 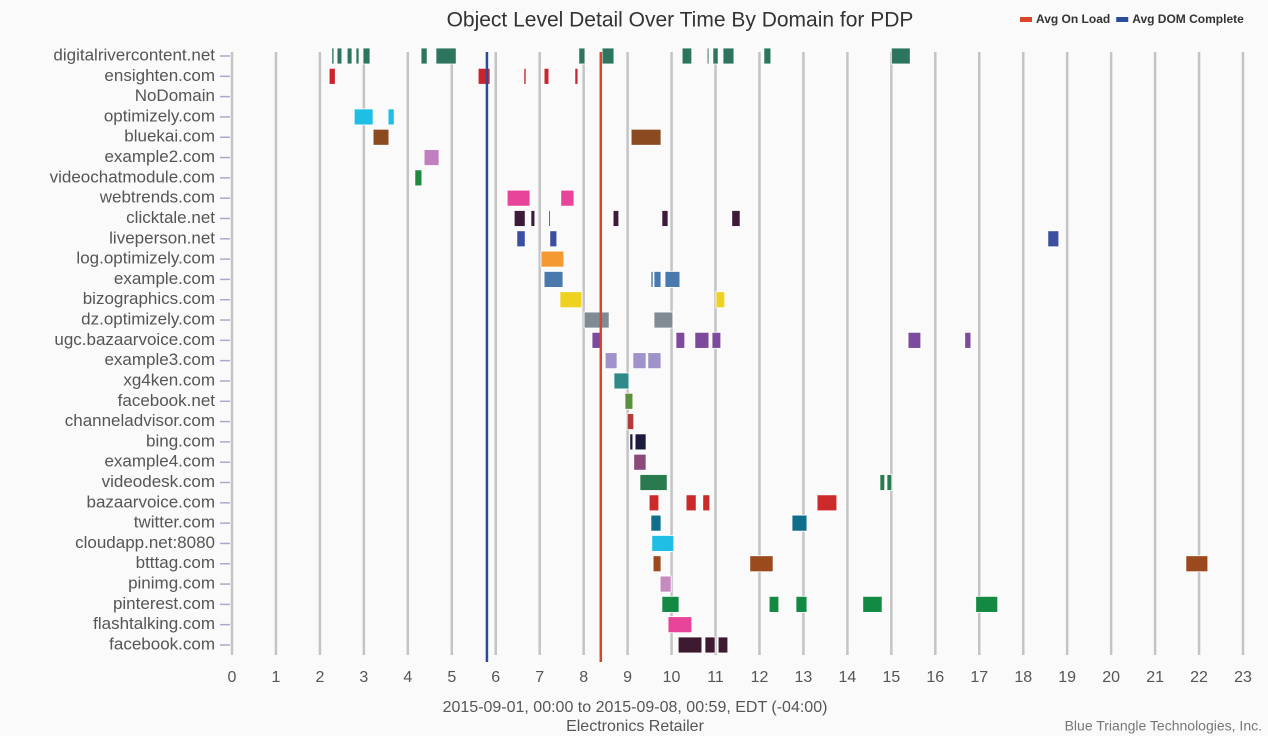 What do you see at coordinates (180, 440) in the screenshot?
I see `y-tick-label: bing.com` at bounding box center [180, 440].